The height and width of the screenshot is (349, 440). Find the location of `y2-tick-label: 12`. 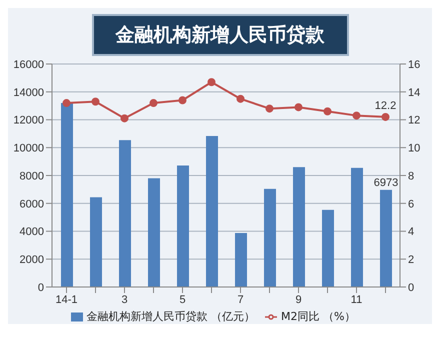

y2-tick-label: 12 is located at coordinates (414, 120).